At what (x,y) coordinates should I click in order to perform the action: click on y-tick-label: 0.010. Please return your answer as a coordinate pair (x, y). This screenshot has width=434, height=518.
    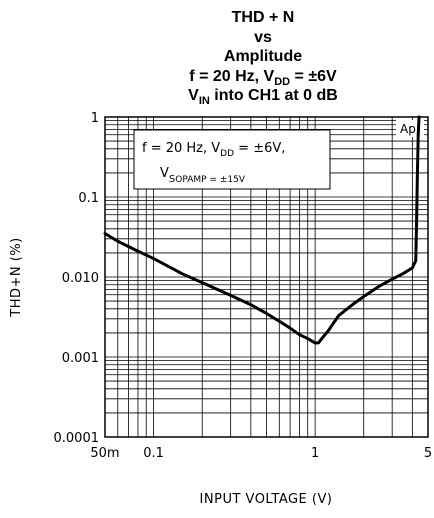
    Looking at the image, I should click on (80, 278).